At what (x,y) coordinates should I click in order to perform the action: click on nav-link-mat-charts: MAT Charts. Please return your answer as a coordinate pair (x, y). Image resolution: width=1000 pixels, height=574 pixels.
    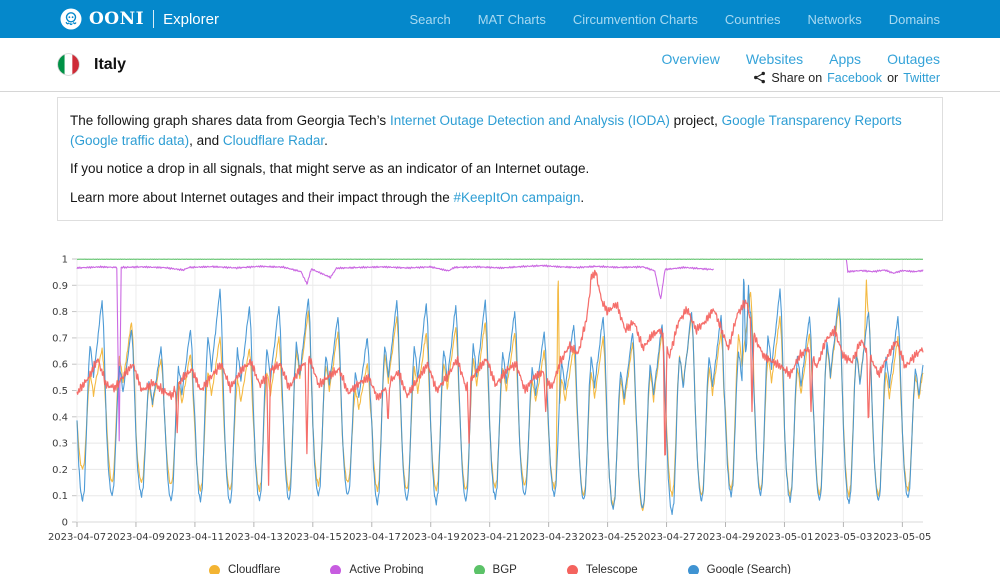
    Looking at the image, I should click on (511, 19).